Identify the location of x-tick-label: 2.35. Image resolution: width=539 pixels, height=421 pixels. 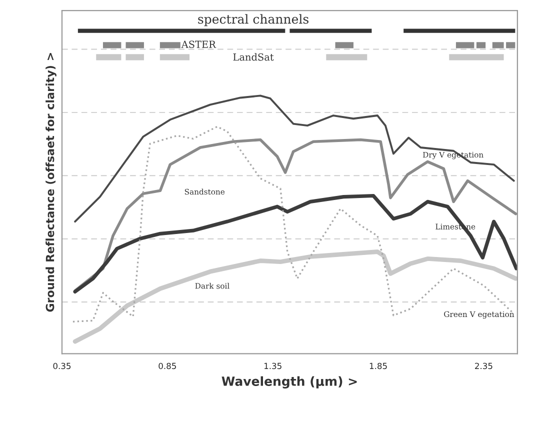
(483, 366).